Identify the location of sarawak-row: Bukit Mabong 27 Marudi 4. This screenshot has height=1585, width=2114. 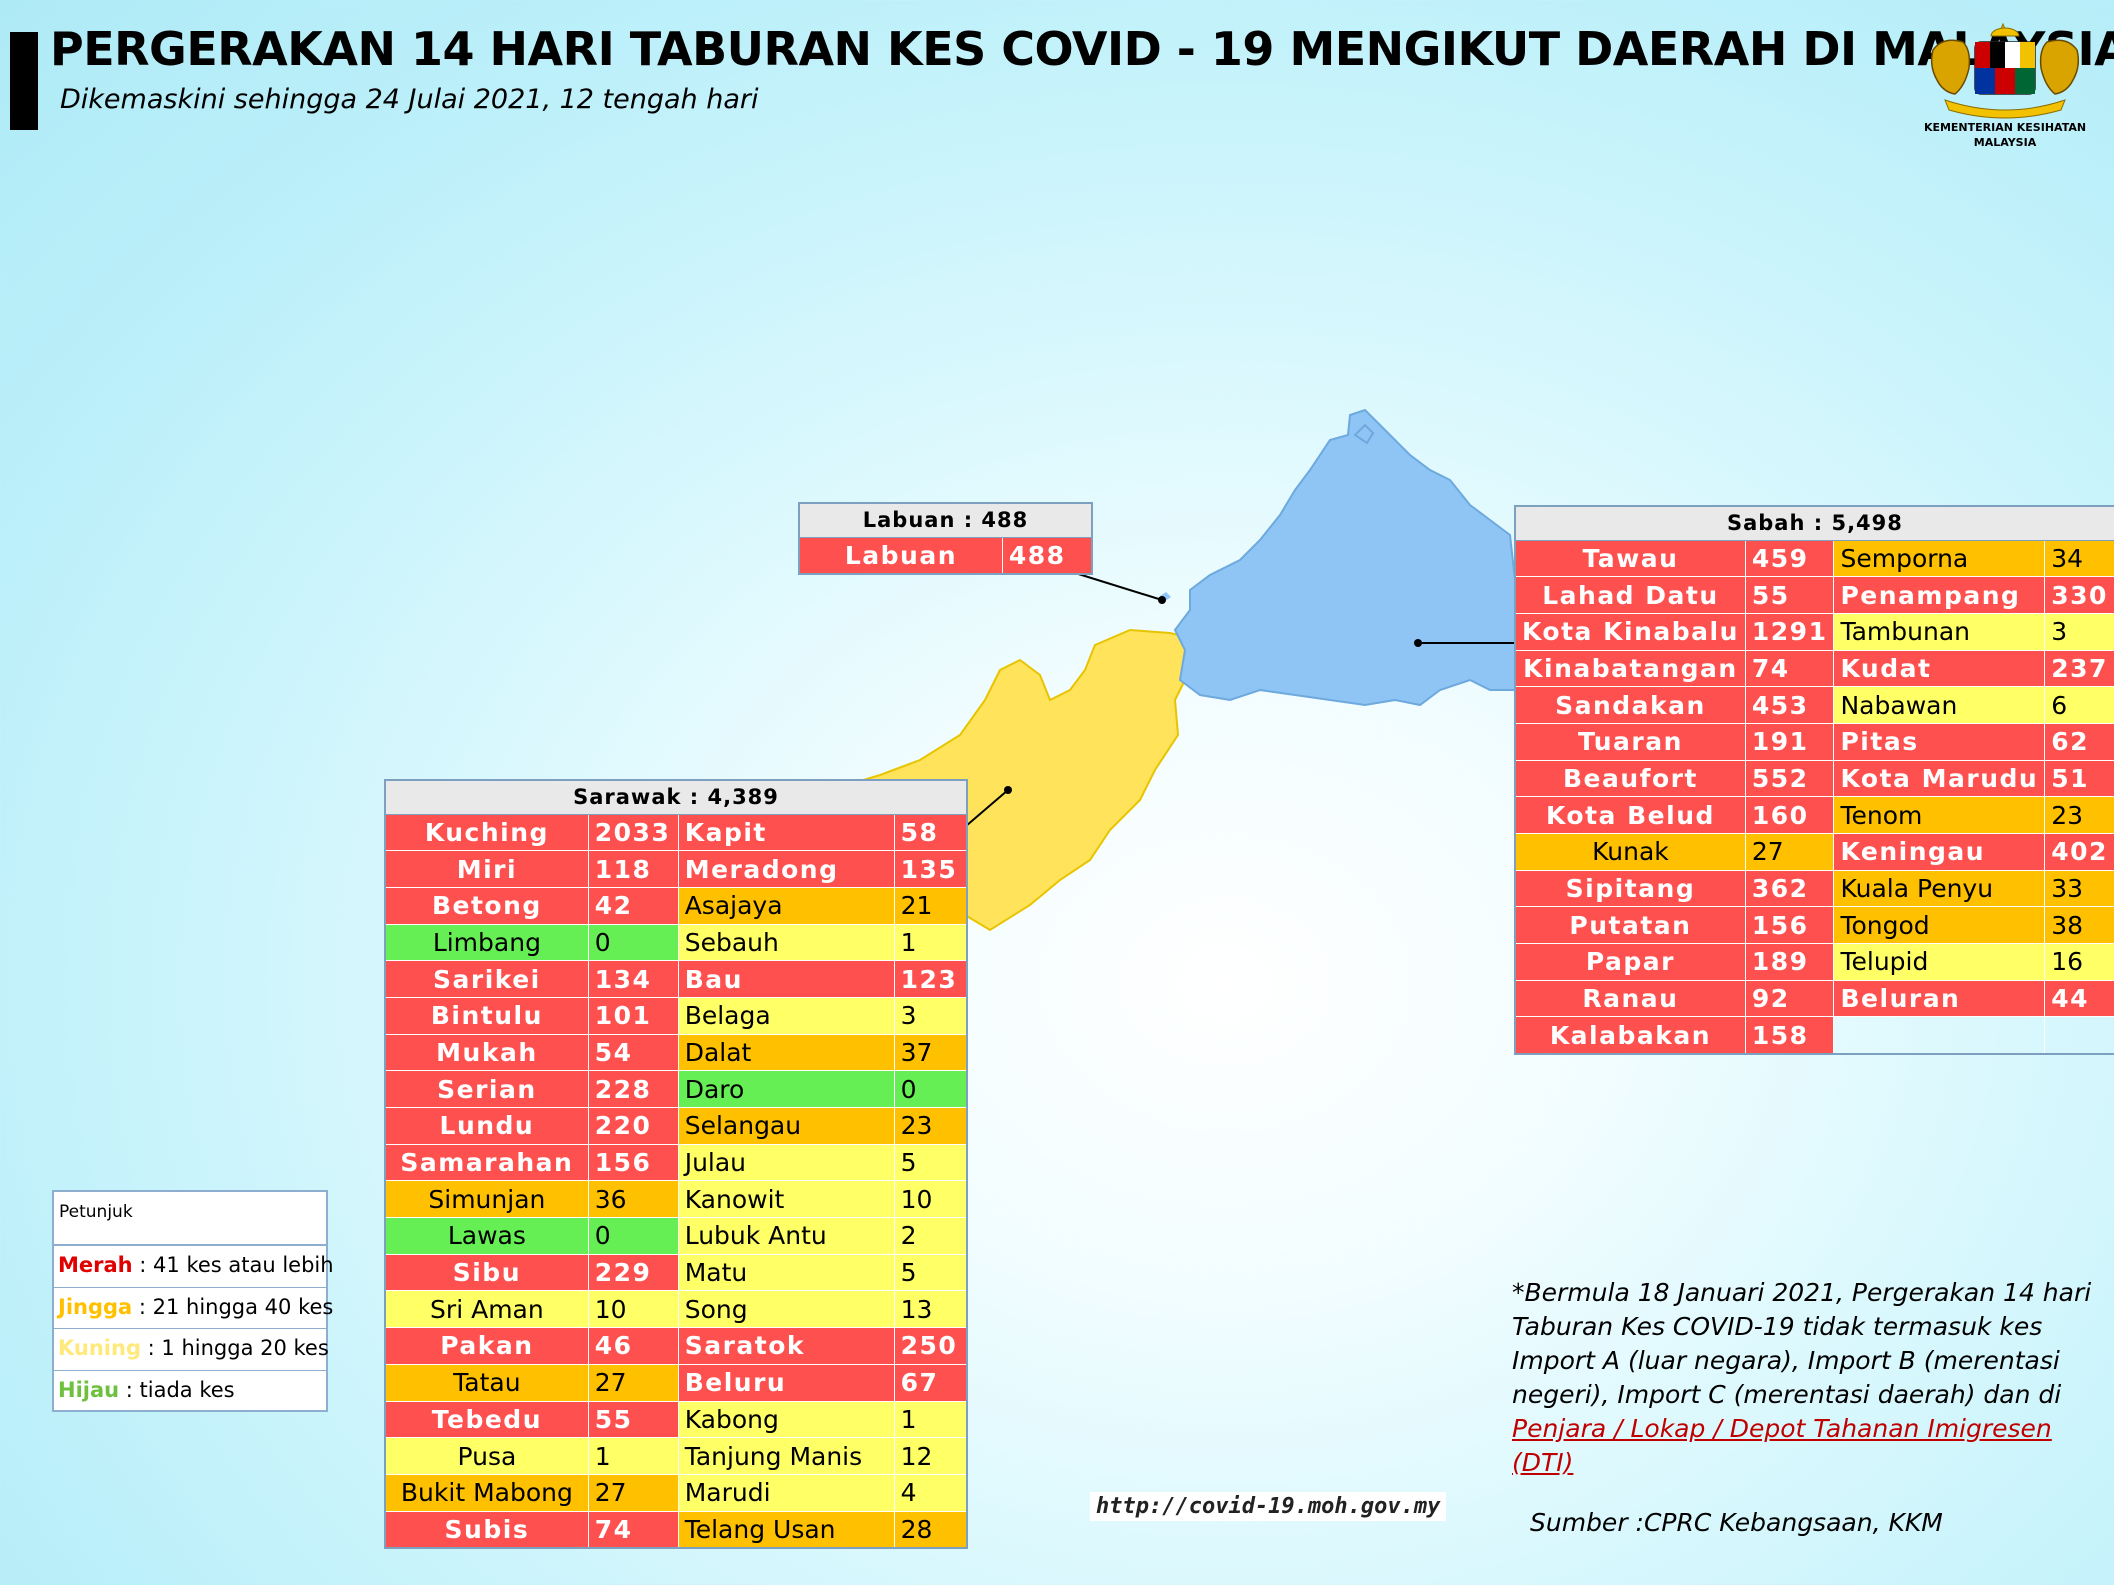
(676, 1492).